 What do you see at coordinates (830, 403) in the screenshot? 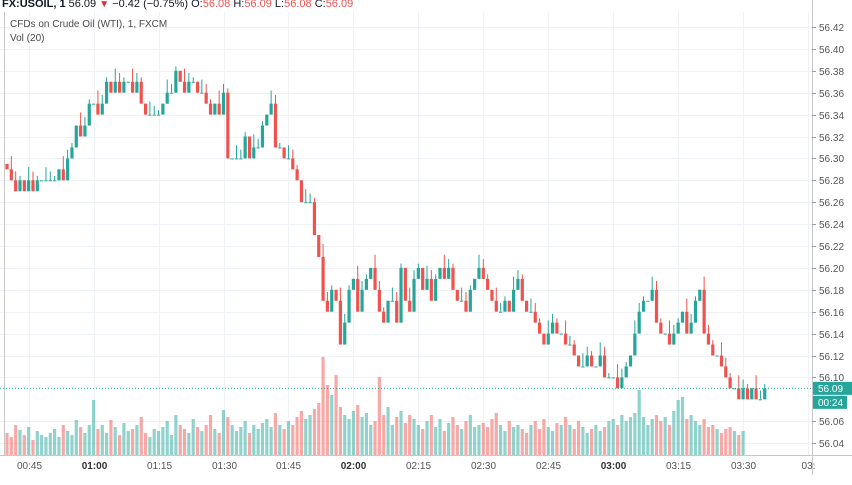
I see `countdown-label: 00:24` at bounding box center [830, 403].